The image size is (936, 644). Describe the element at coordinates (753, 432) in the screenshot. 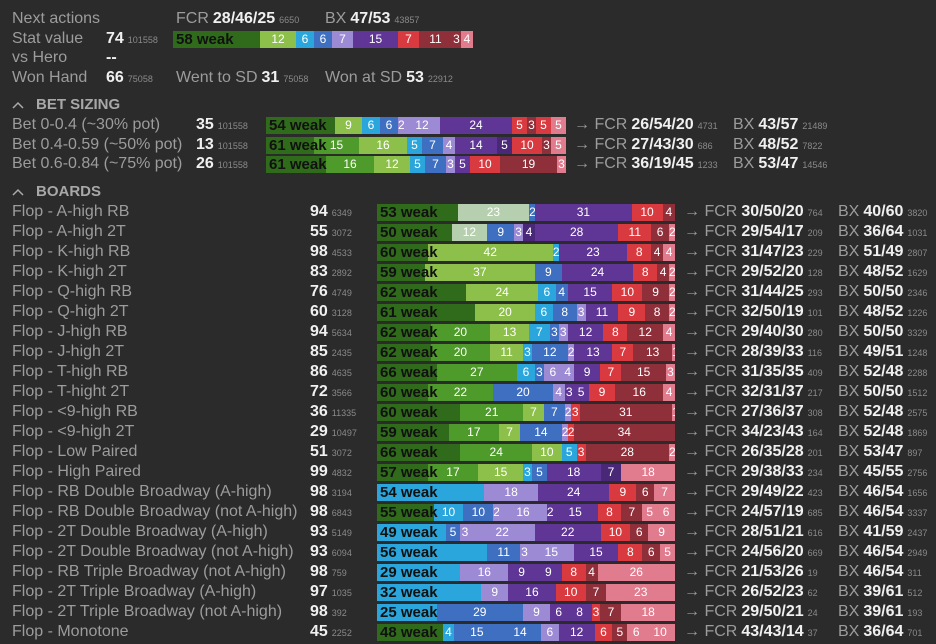

I see `fcr-stat: → FCR 34/23/43 164` at that location.